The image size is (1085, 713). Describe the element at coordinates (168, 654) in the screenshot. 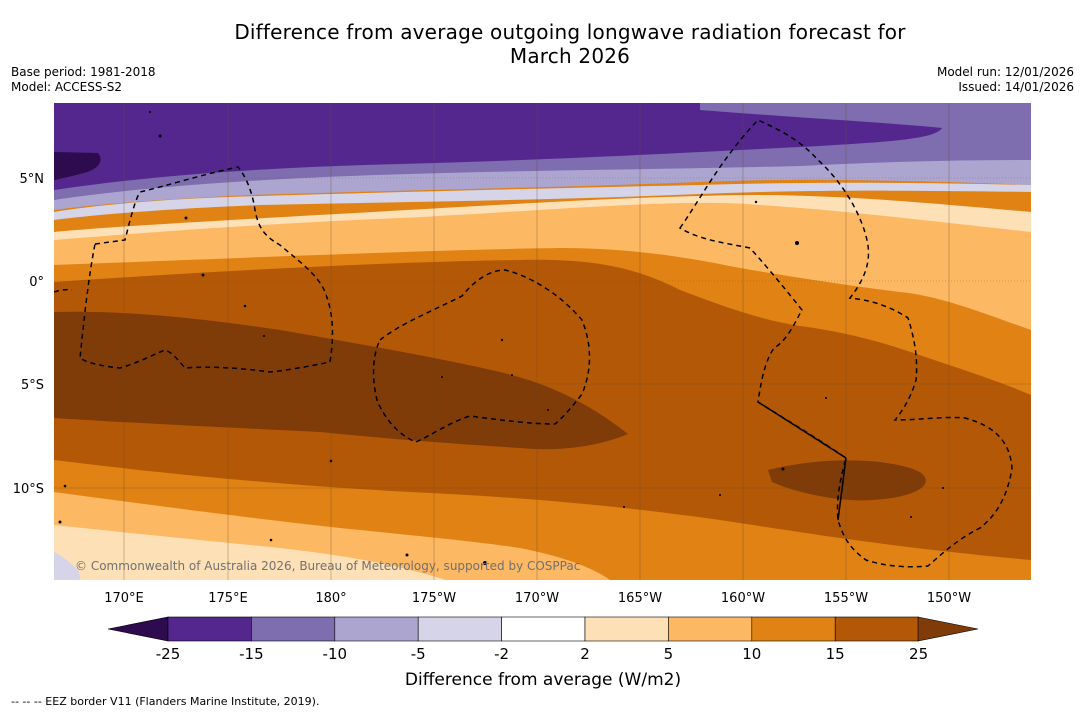

I see `colorbar-tick: -25` at that location.